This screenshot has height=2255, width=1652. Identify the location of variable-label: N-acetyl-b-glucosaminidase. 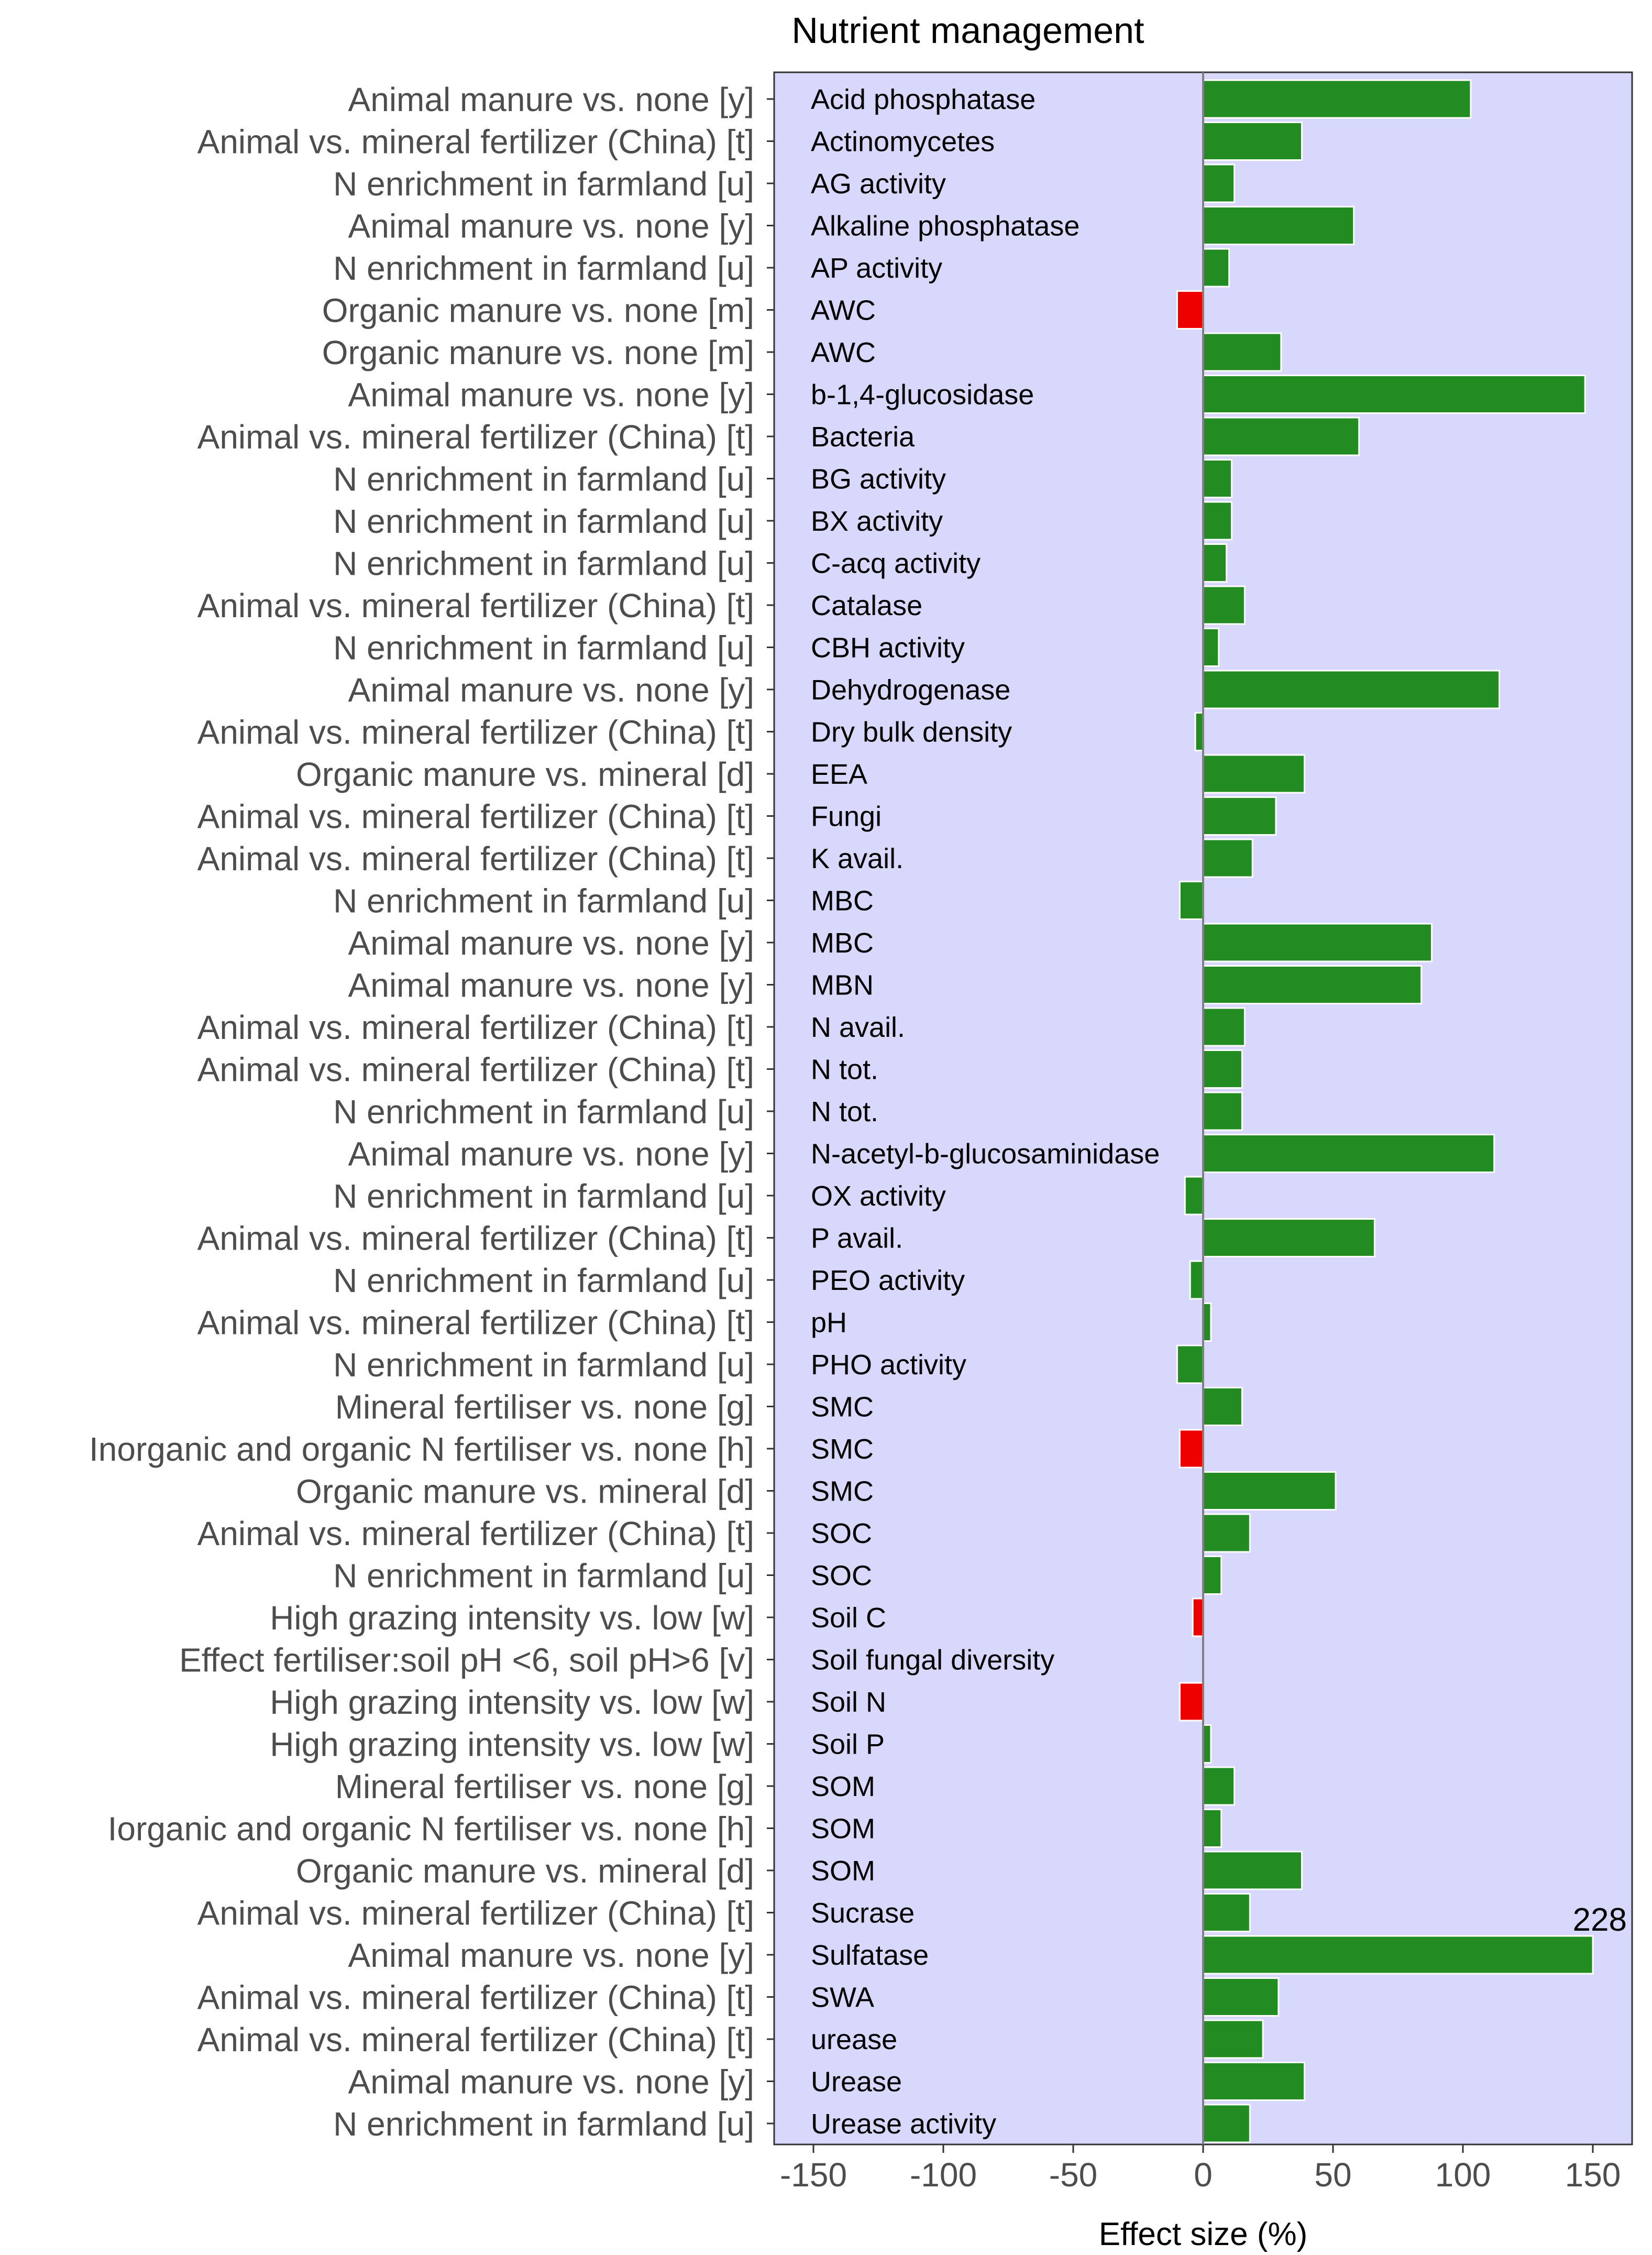
(986, 1154).